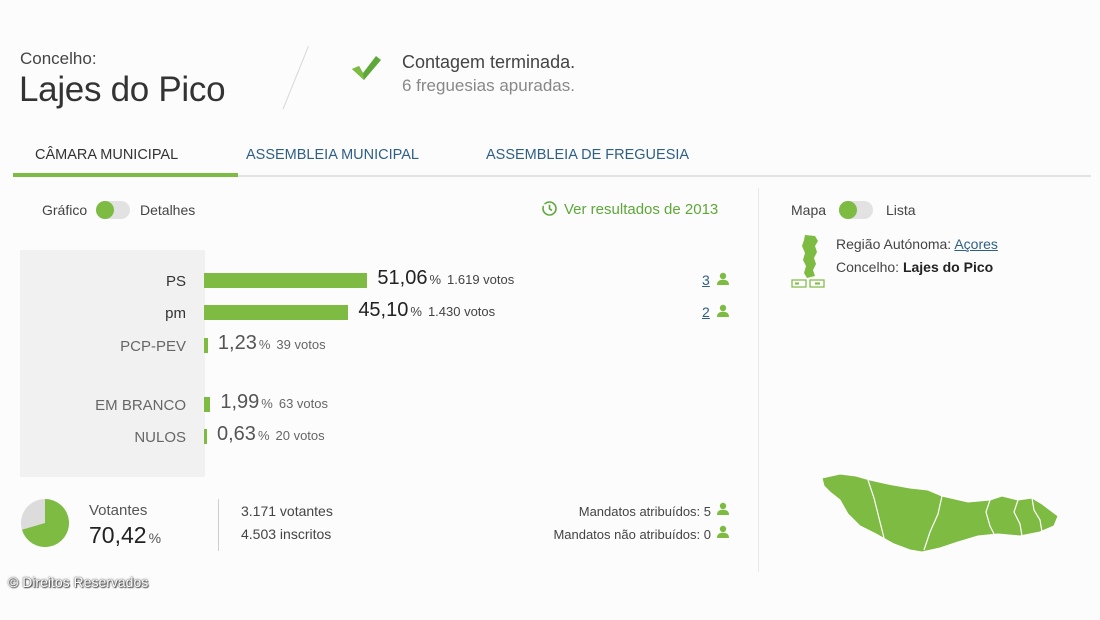  What do you see at coordinates (287, 511) in the screenshot?
I see `voters-count: 3.171 votantes` at bounding box center [287, 511].